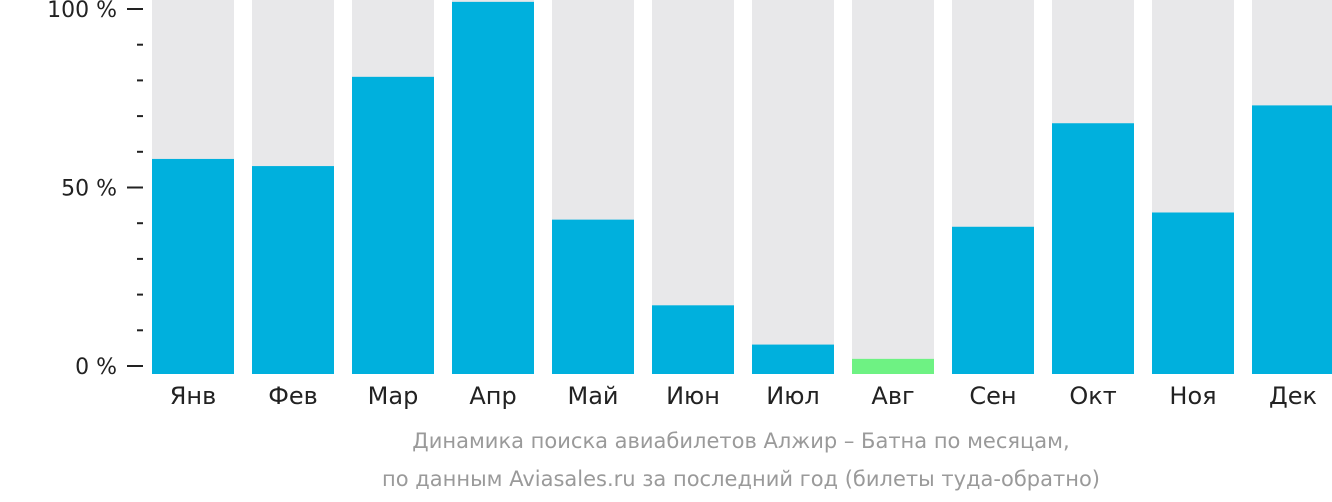 This screenshot has width=1332, height=502. Describe the element at coordinates (992, 396) in the screenshot. I see `x-tick-label: Сен` at that location.